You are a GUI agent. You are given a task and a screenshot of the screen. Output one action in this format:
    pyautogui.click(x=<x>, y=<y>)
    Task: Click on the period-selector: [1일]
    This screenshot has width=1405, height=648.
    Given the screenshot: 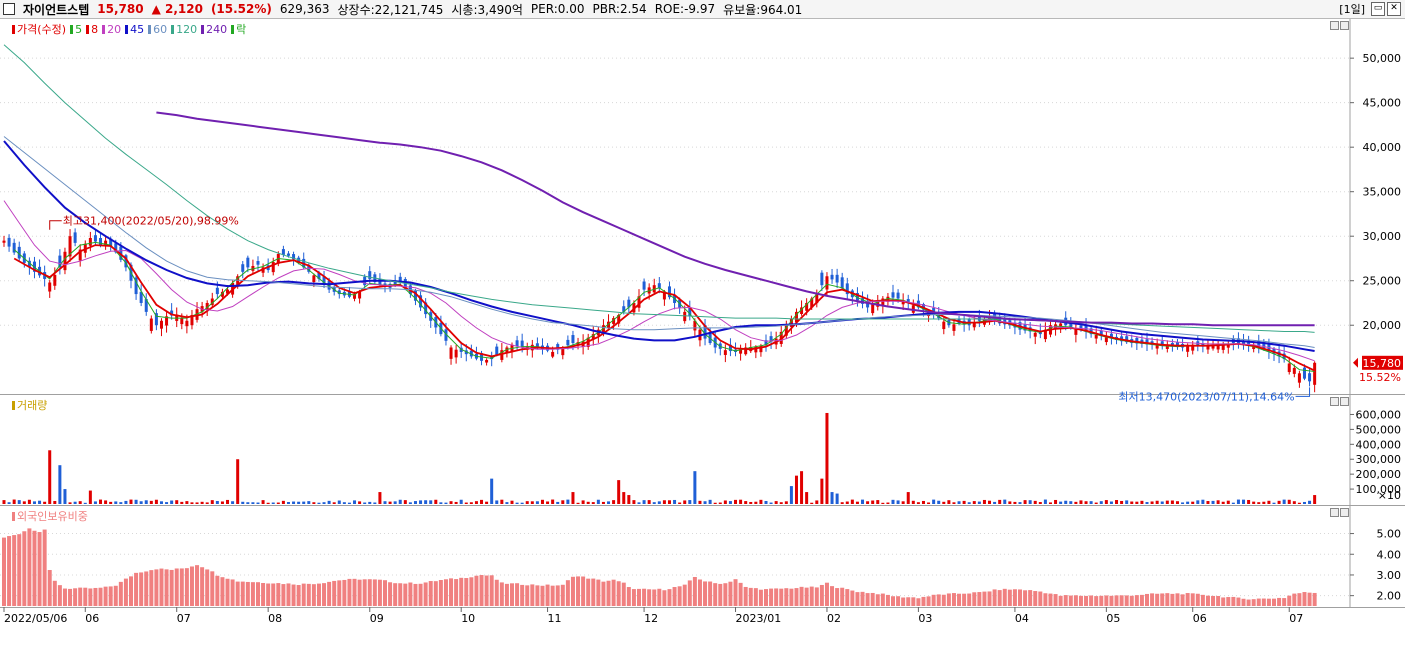 What is the action you would take?
    pyautogui.click(x=1352, y=9)
    